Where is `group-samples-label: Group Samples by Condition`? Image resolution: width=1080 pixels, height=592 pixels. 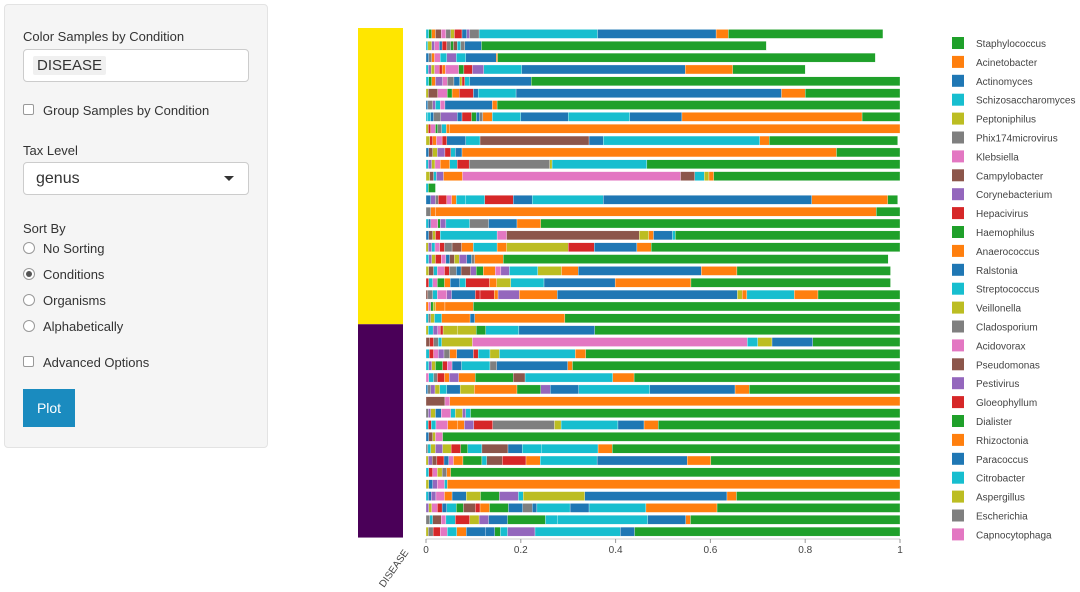
group-samples-label: Group Samples by Condition is located at coordinates (126, 110).